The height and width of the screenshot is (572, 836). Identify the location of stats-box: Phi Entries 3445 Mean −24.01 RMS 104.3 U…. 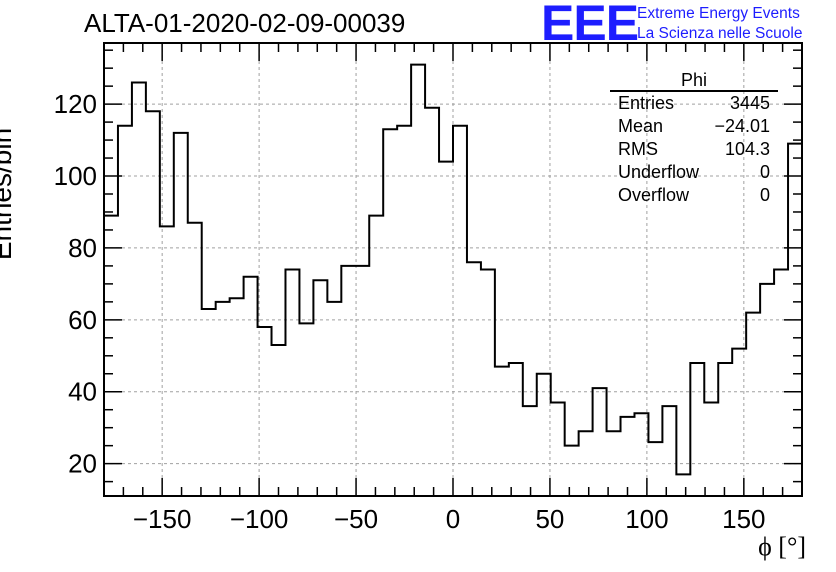
(694, 138).